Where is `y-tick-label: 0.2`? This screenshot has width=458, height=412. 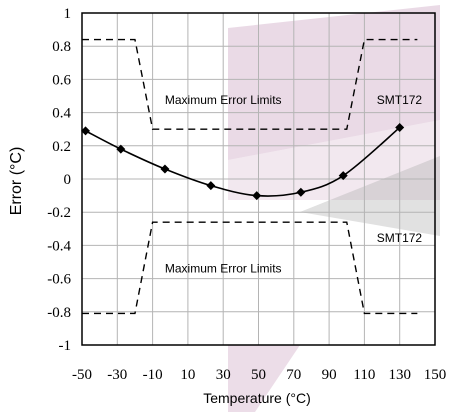
y-tick-label: 0.2 is located at coordinates (61, 147).